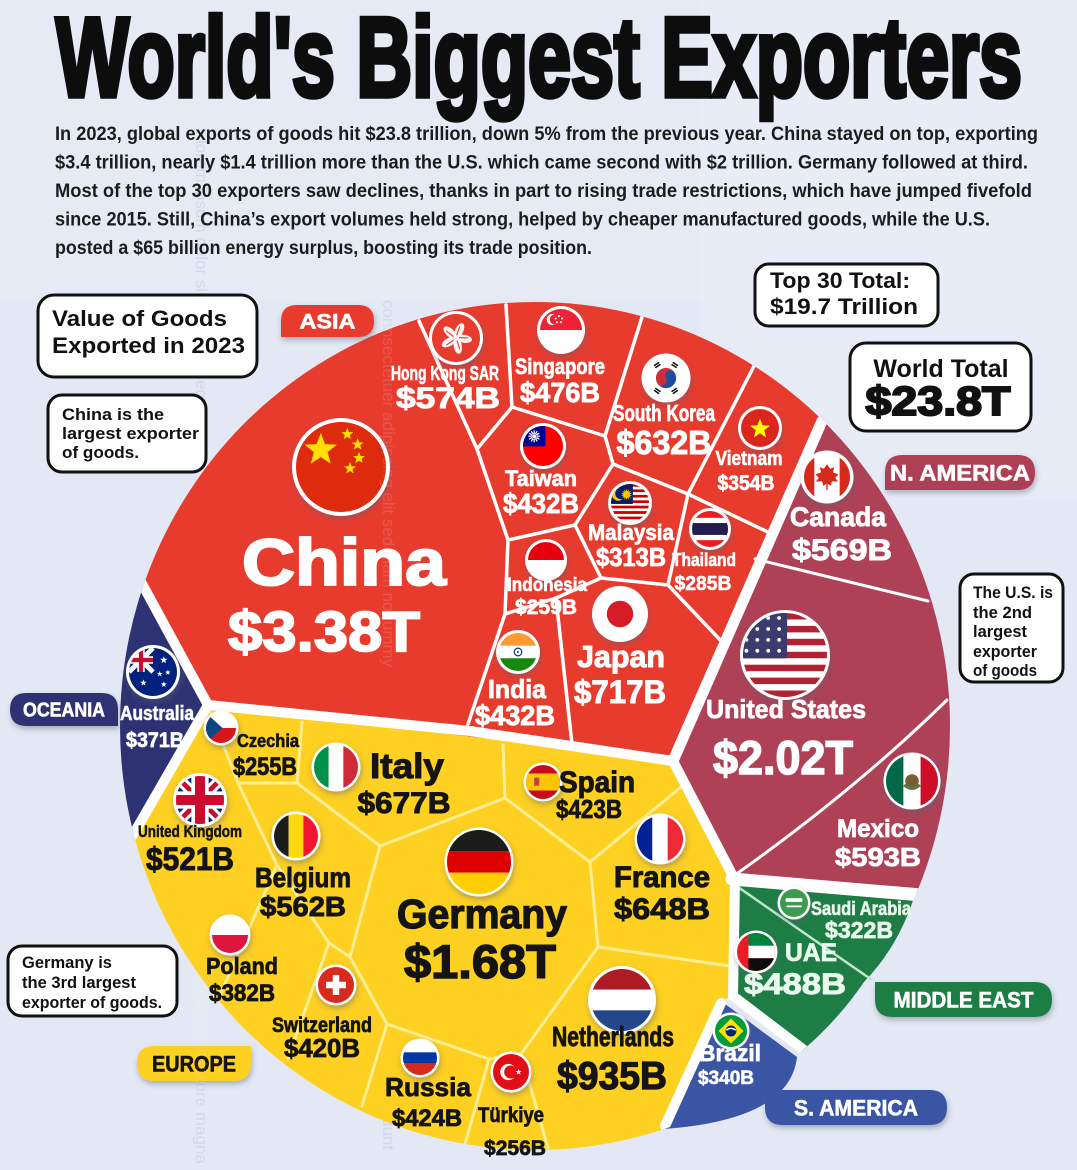 This screenshot has width=1077, height=1170. What do you see at coordinates (328, 322) in the screenshot?
I see `svg-text: ASIA` at bounding box center [328, 322].